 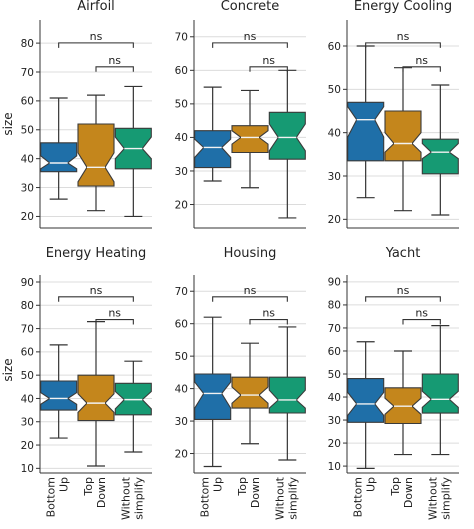 I want to click on panel-title: Yacht, so click(x=403, y=253).